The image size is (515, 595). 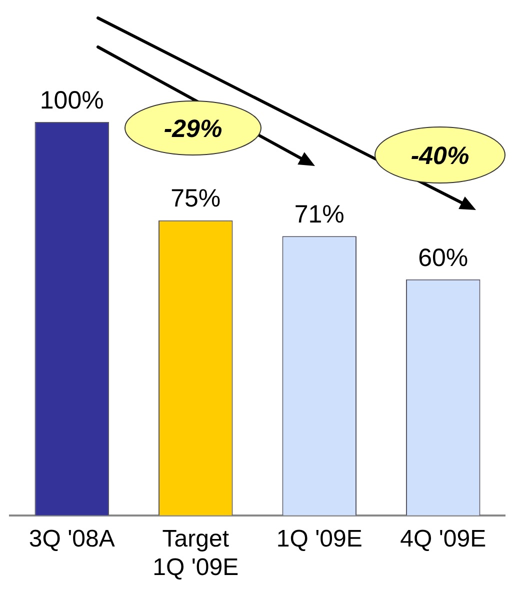 I want to click on x-tick-label: 4Q '09E, so click(x=443, y=538).